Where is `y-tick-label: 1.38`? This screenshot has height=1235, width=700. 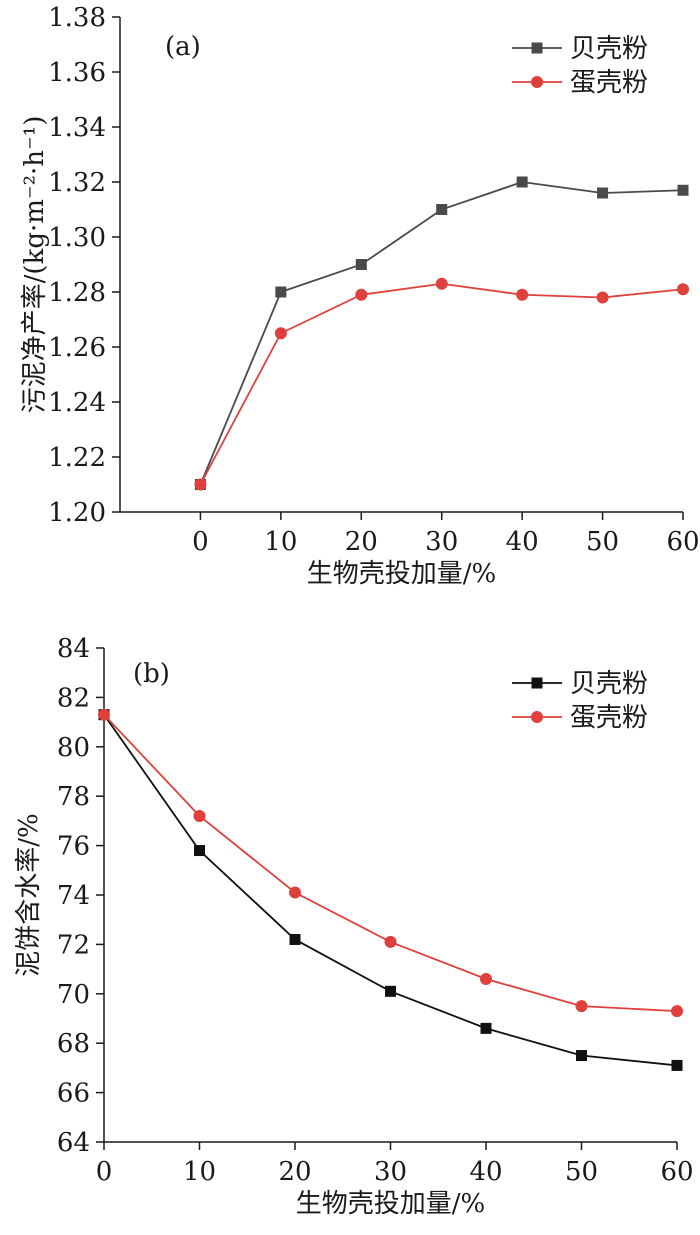 y-tick-label: 1.38 is located at coordinates (77, 18).